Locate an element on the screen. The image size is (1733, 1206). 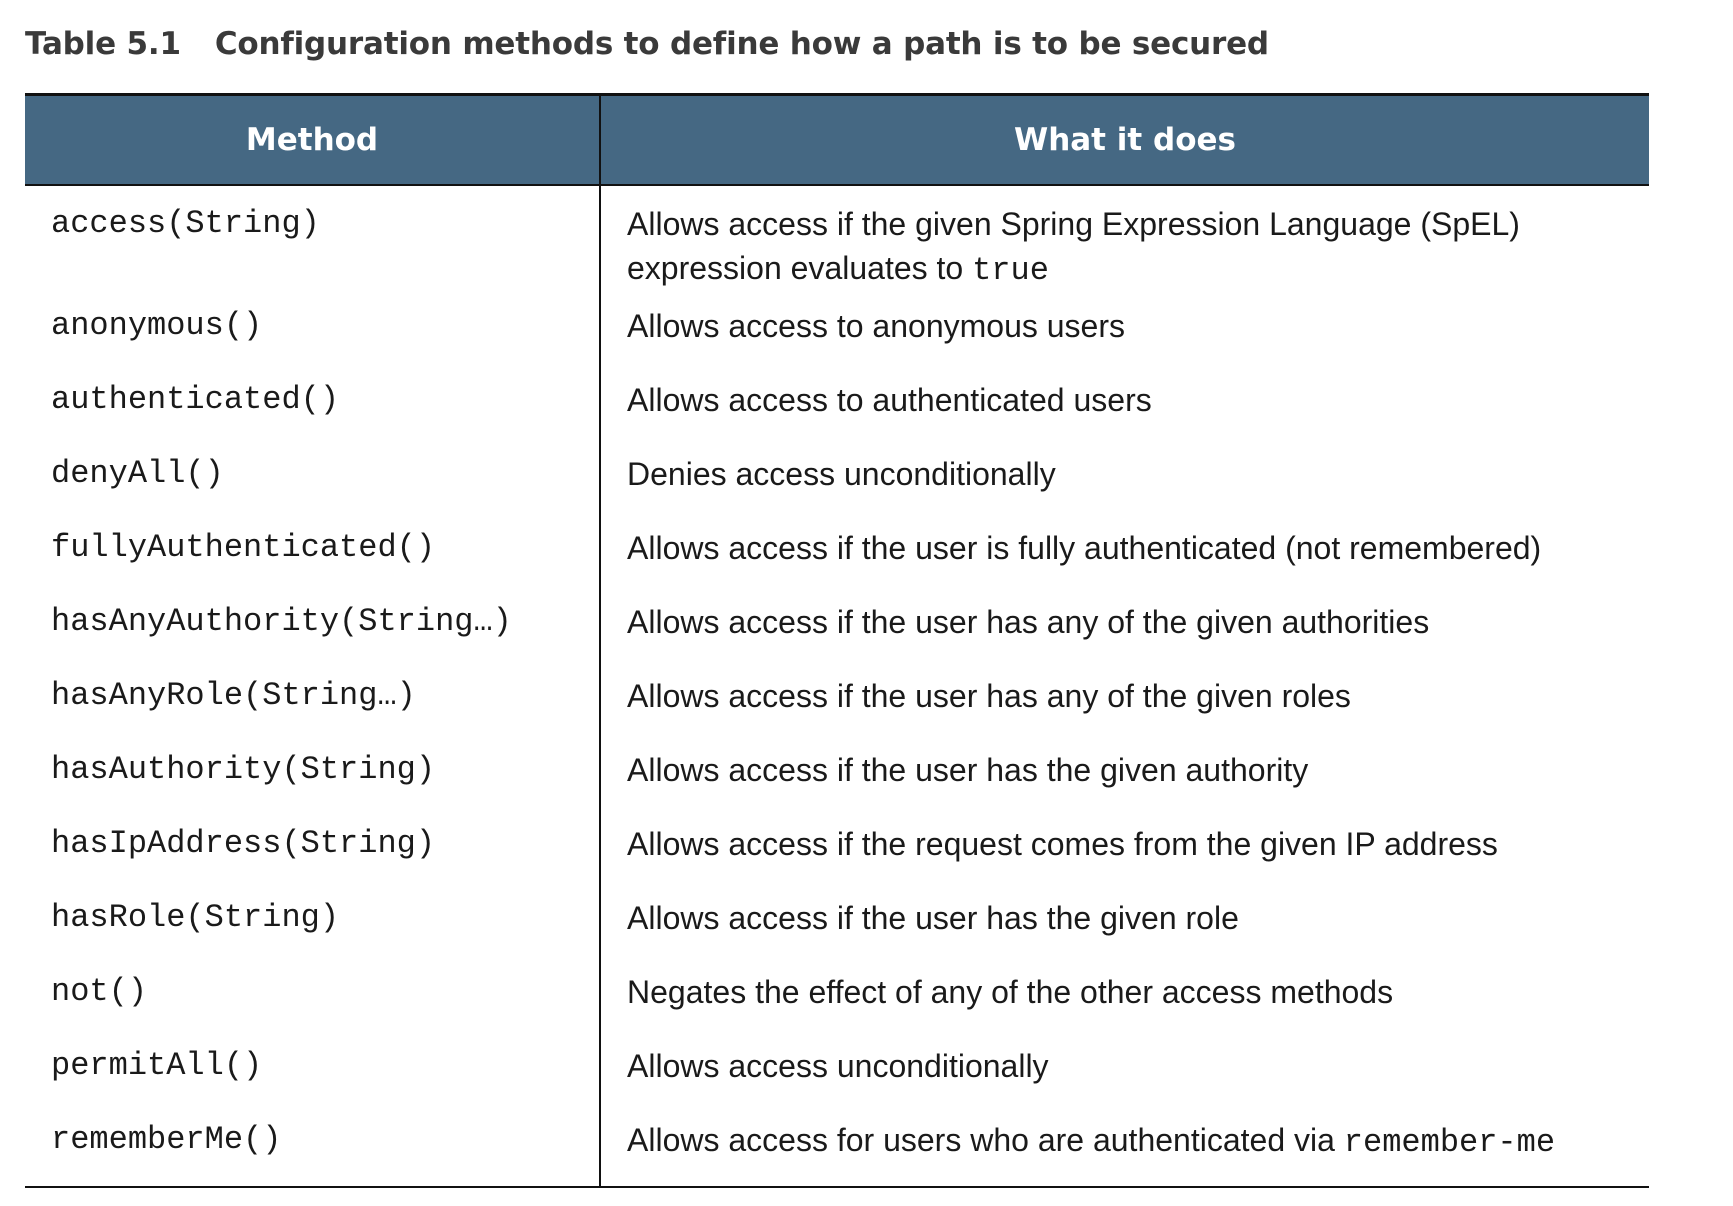
code-literal: true is located at coordinates (1010, 270).